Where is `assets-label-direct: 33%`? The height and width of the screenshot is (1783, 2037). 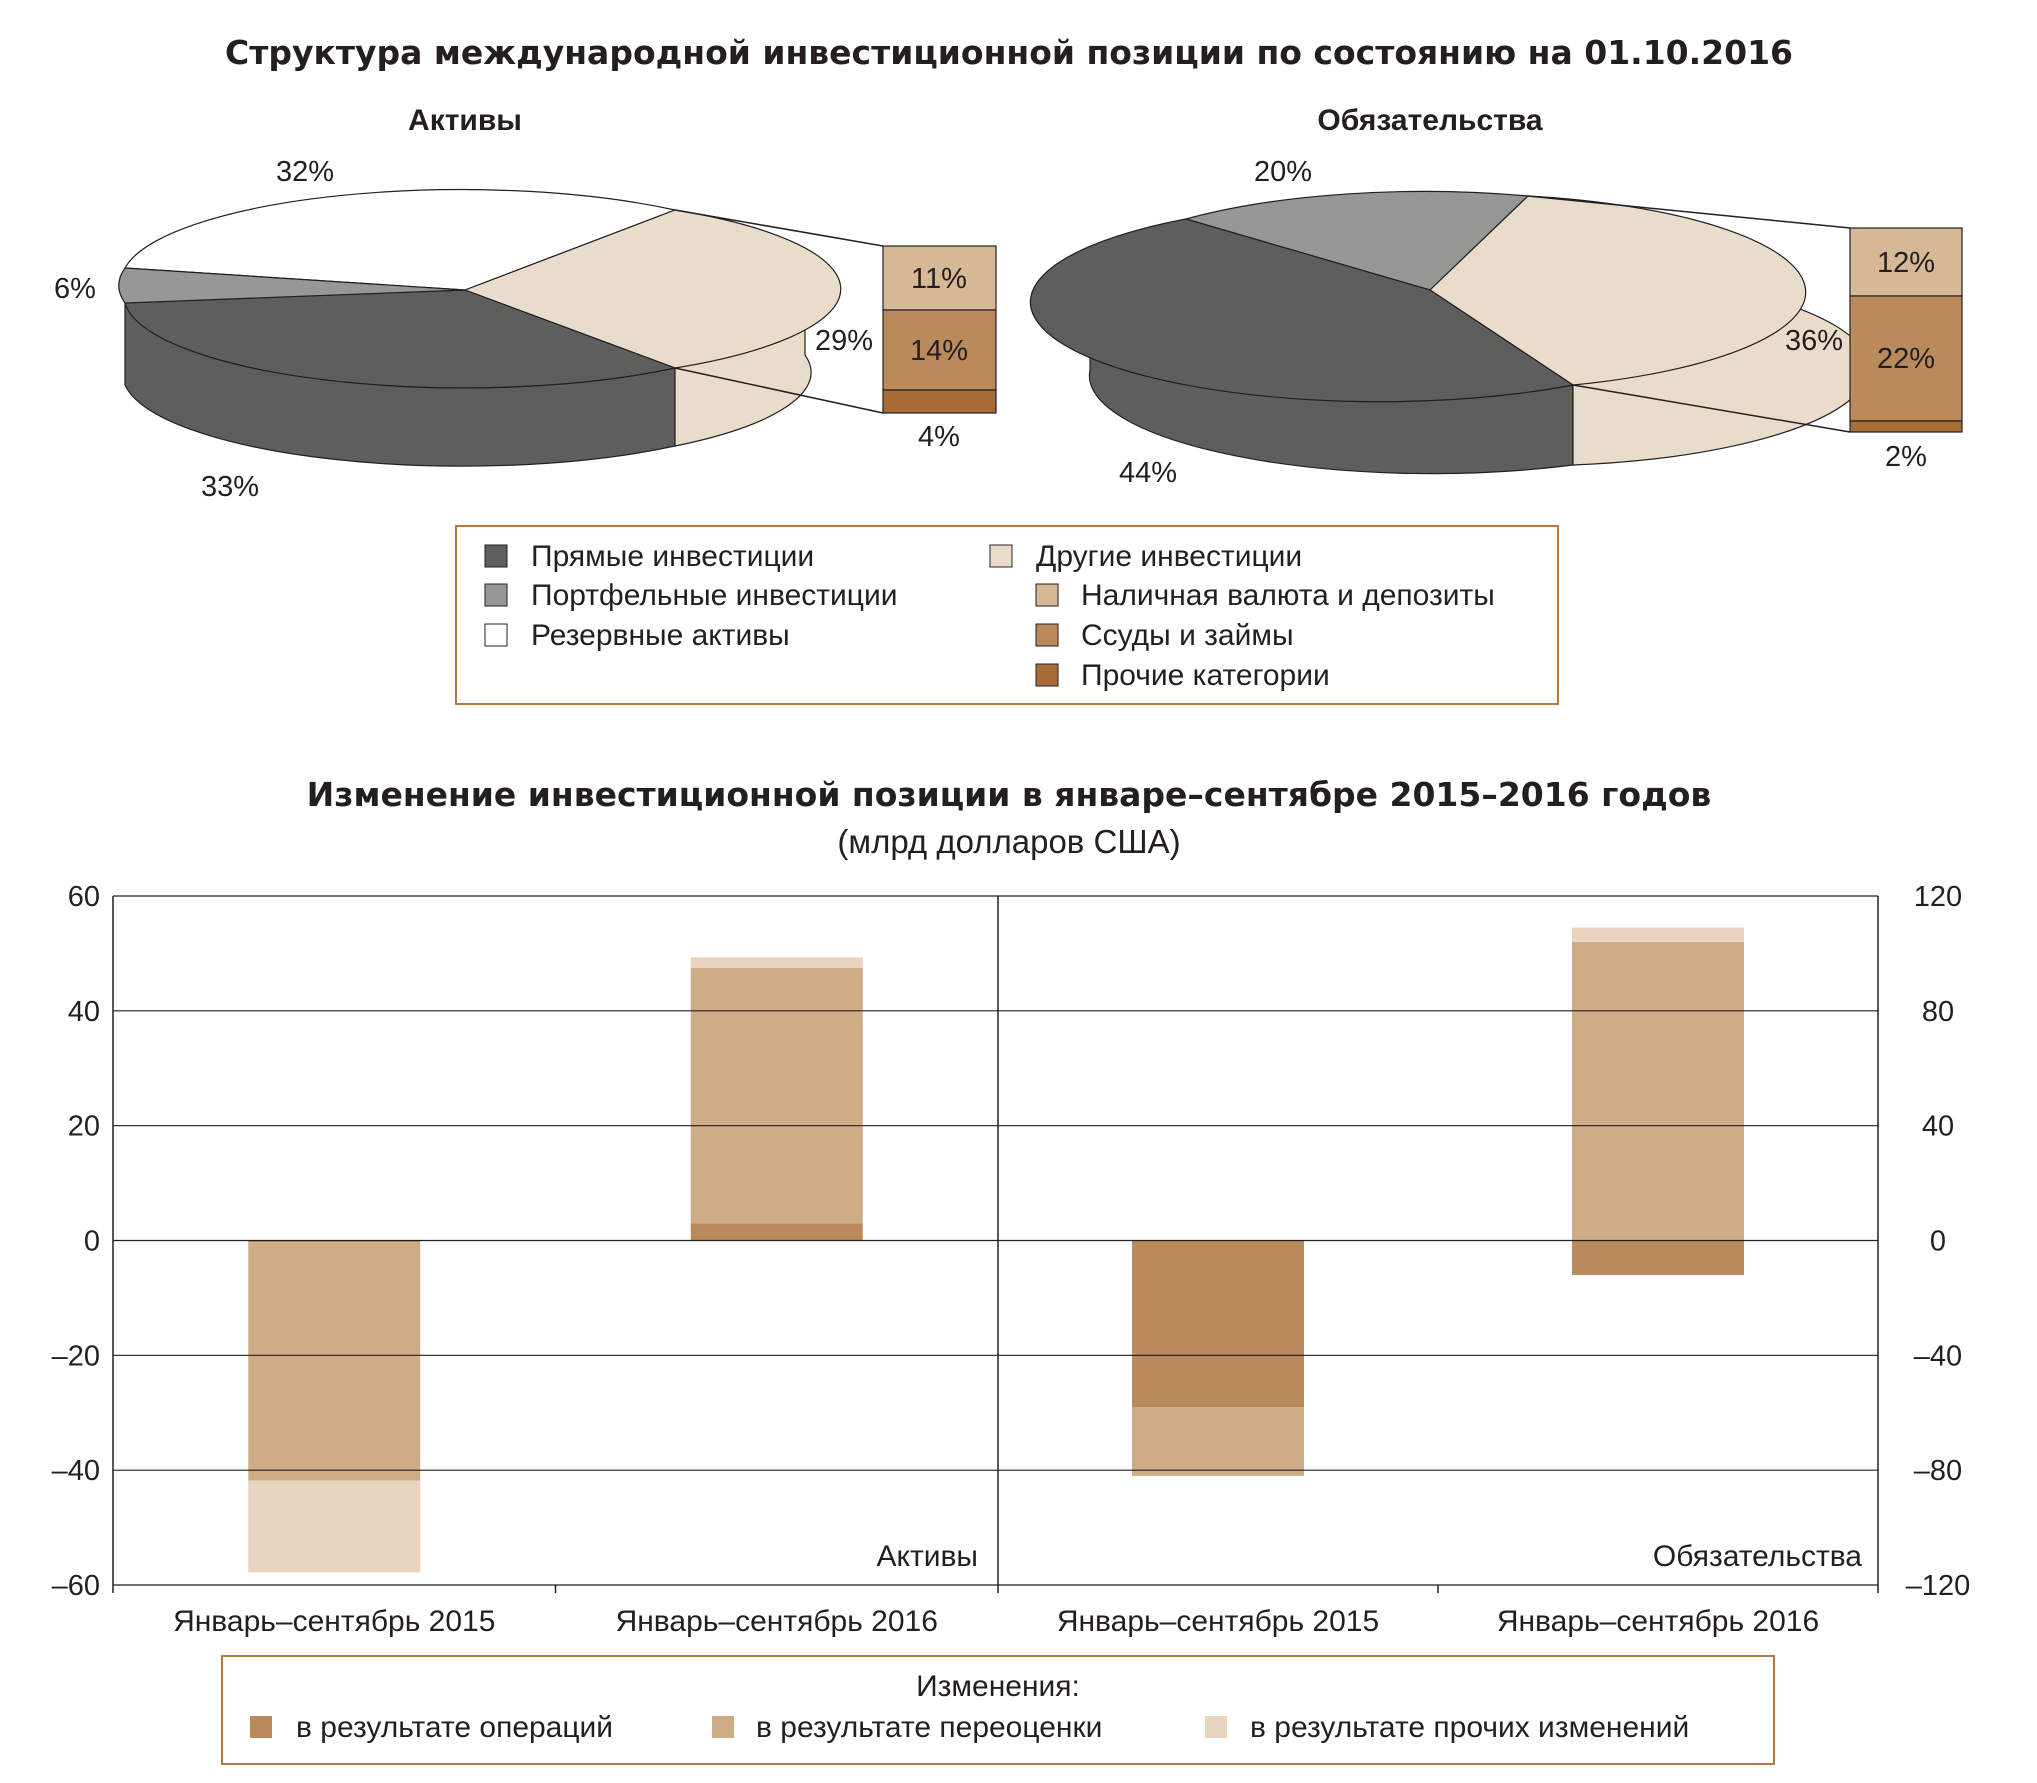
assets-label-direct: 33% is located at coordinates (230, 487).